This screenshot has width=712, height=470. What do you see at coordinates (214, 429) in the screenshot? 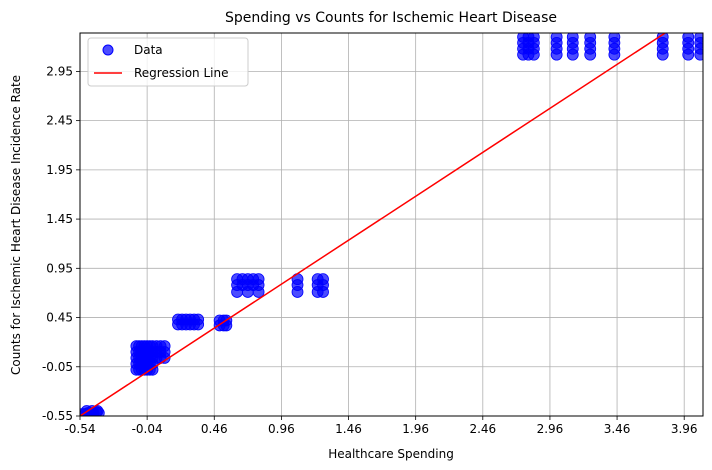
I see `x-tick-label: 0.46` at bounding box center [214, 429].